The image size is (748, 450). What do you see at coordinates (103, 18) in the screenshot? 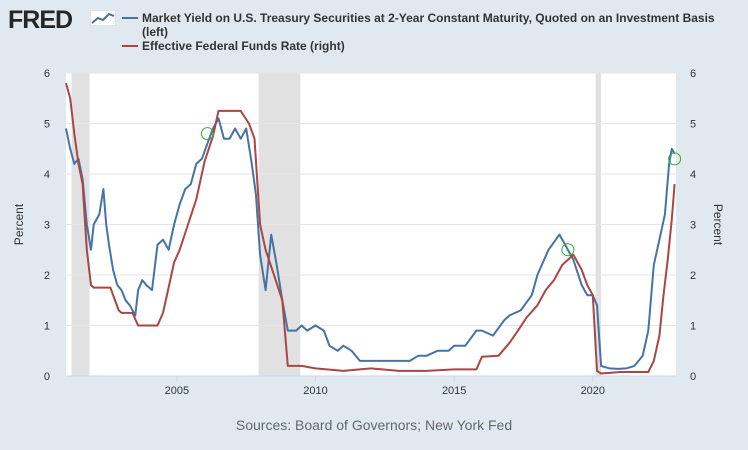
I see `fred-logo-chart-icon` at bounding box center [103, 18].